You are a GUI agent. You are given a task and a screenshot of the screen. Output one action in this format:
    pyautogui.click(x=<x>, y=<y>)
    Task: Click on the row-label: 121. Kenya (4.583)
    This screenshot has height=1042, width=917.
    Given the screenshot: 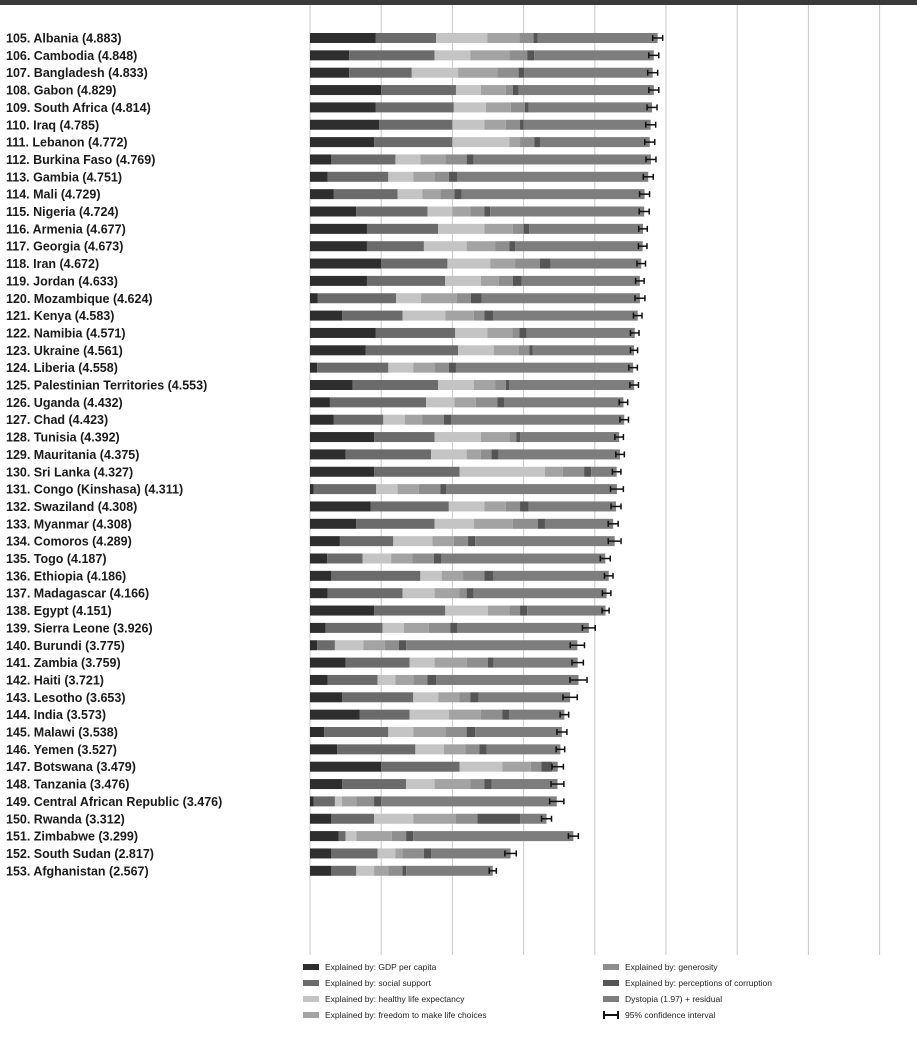 What is the action you would take?
    pyautogui.click(x=60, y=316)
    